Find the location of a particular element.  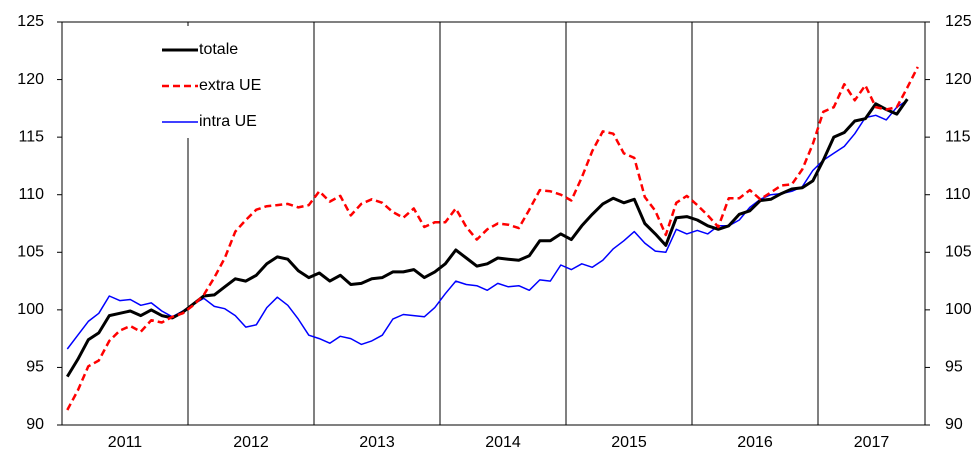

x-tick-label: 2013 is located at coordinates (377, 442).